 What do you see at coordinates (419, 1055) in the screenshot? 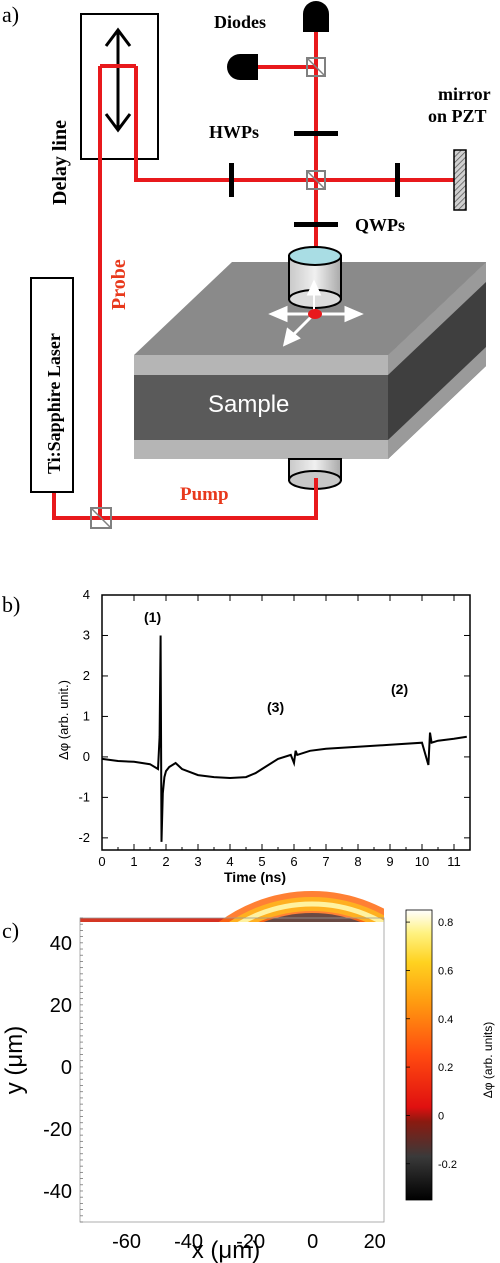
I see `colorbar` at bounding box center [419, 1055].